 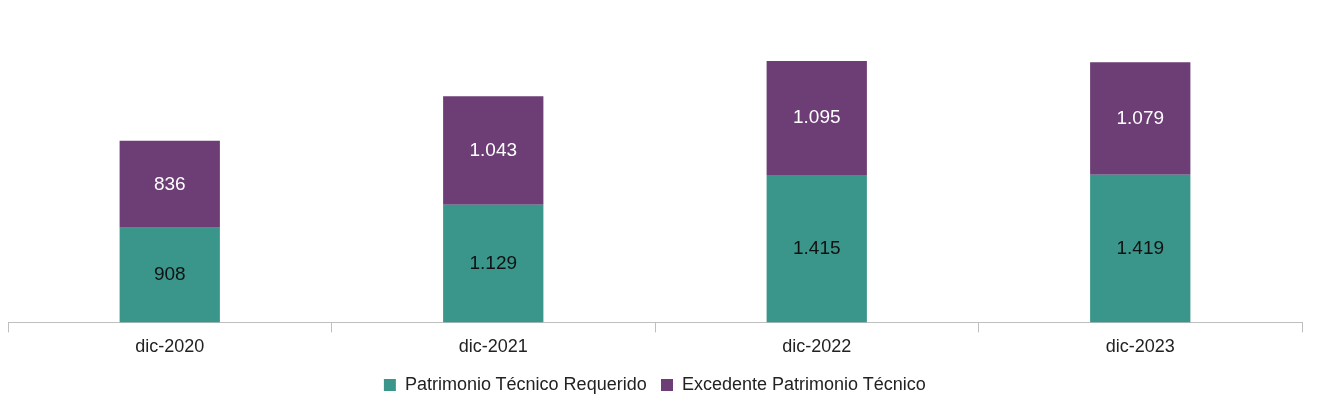 What do you see at coordinates (1140, 346) in the screenshot?
I see `x-tick-label: dic-2023` at bounding box center [1140, 346].